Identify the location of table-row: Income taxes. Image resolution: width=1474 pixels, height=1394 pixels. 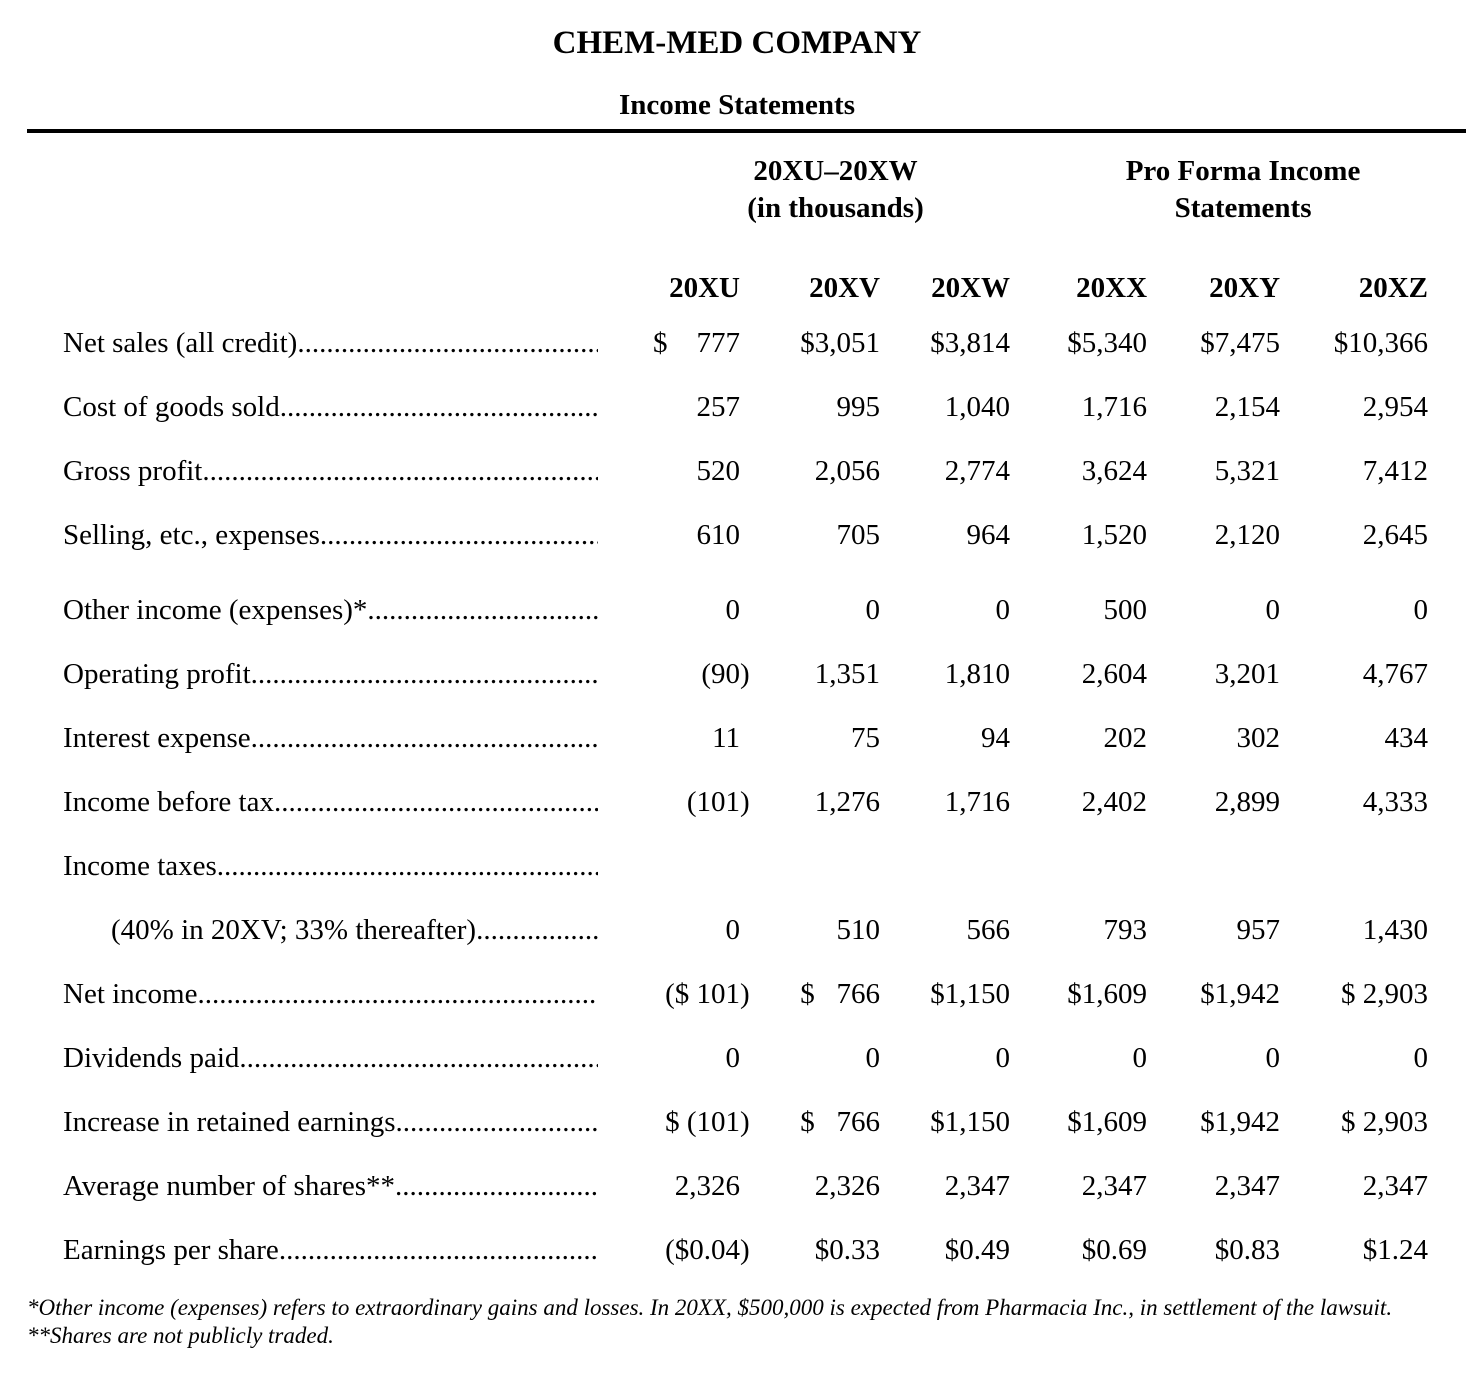
(732, 866).